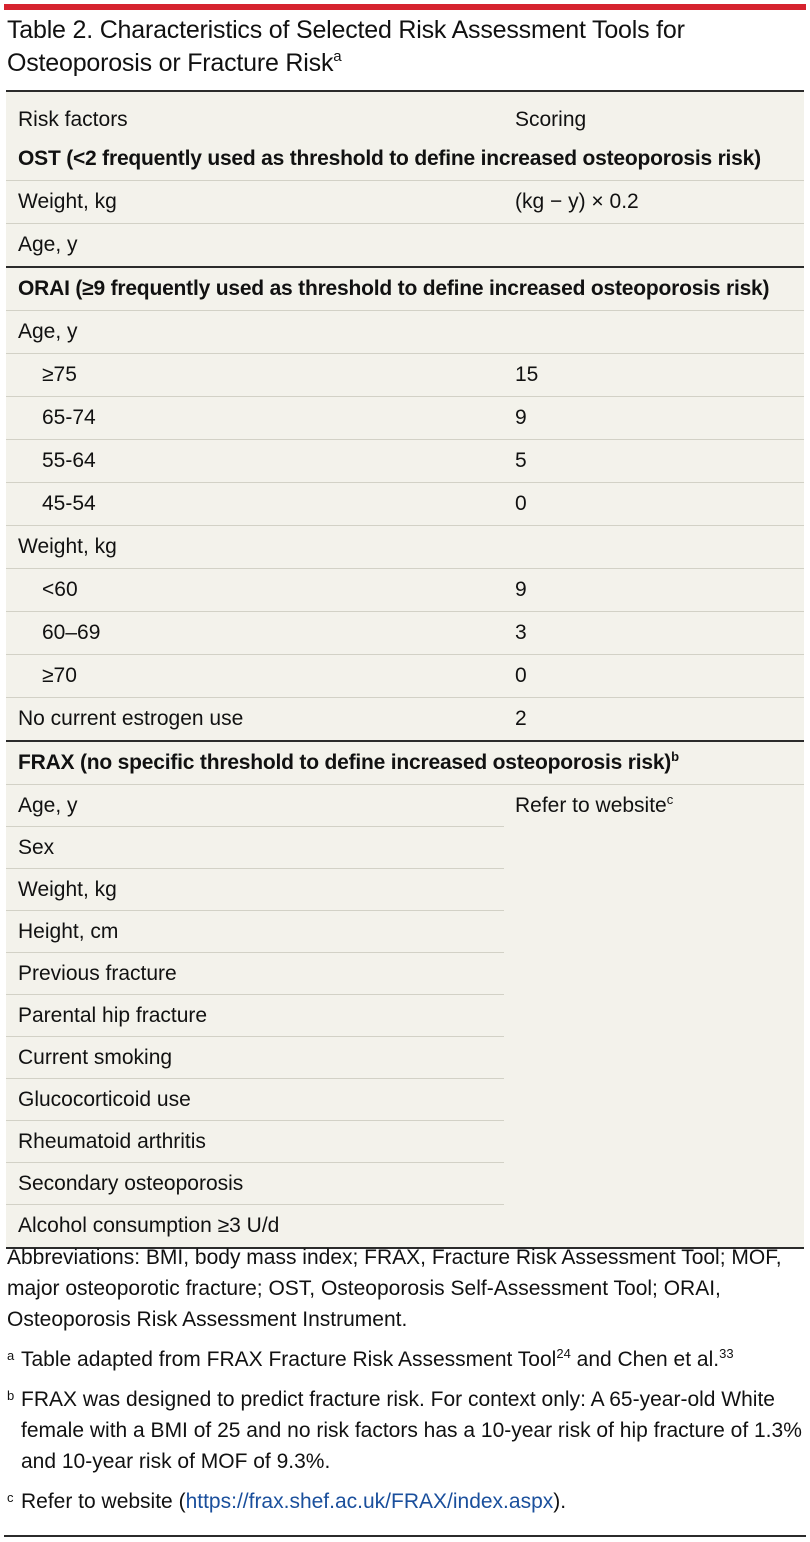 This screenshot has width=810, height=1542. Describe the element at coordinates (131, 718) in the screenshot. I see `risk-factor-cell: No current estrogen use` at that location.